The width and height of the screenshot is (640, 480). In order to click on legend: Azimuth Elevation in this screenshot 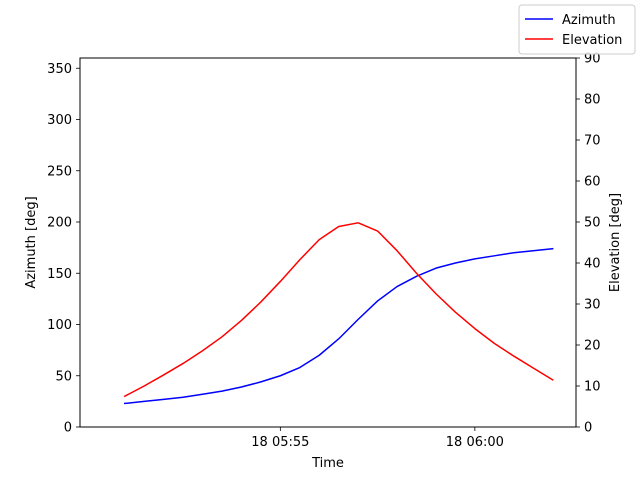, I will do `click(577, 29)`.